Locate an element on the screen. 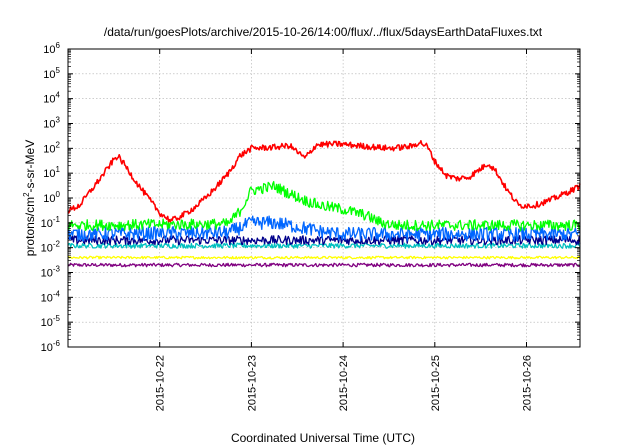 This screenshot has height=448, width=640. y-tick-exp: 6 is located at coordinates (58, 45).